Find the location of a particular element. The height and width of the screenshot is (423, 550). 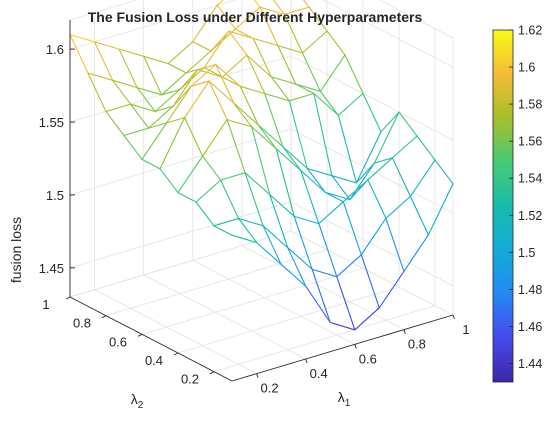

y-tick-label: 0.6 is located at coordinates (118, 341).